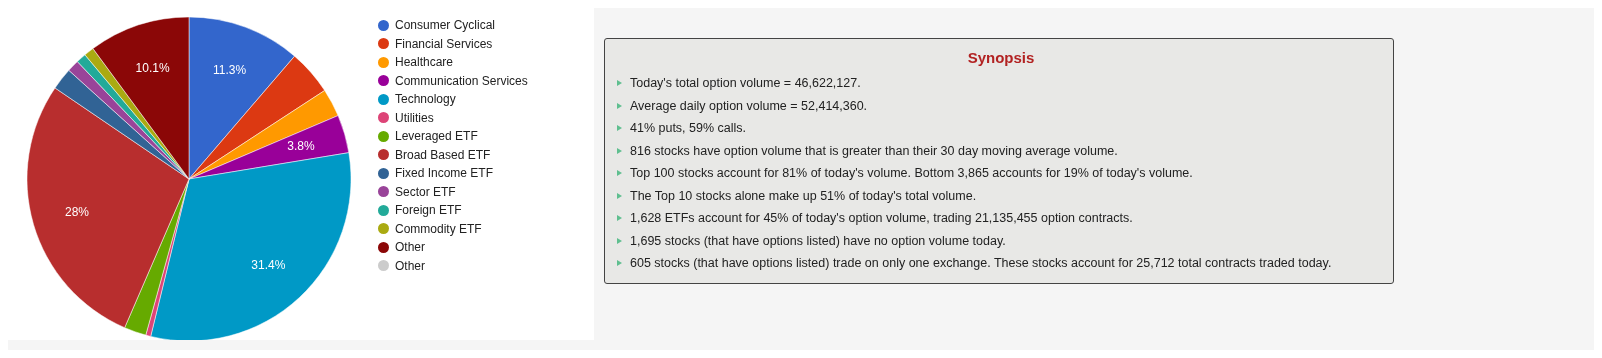 This screenshot has height=358, width=1602. I want to click on text: 816 stocks have option volume that is greater than their 30 day moving average volume., so click(874, 150).